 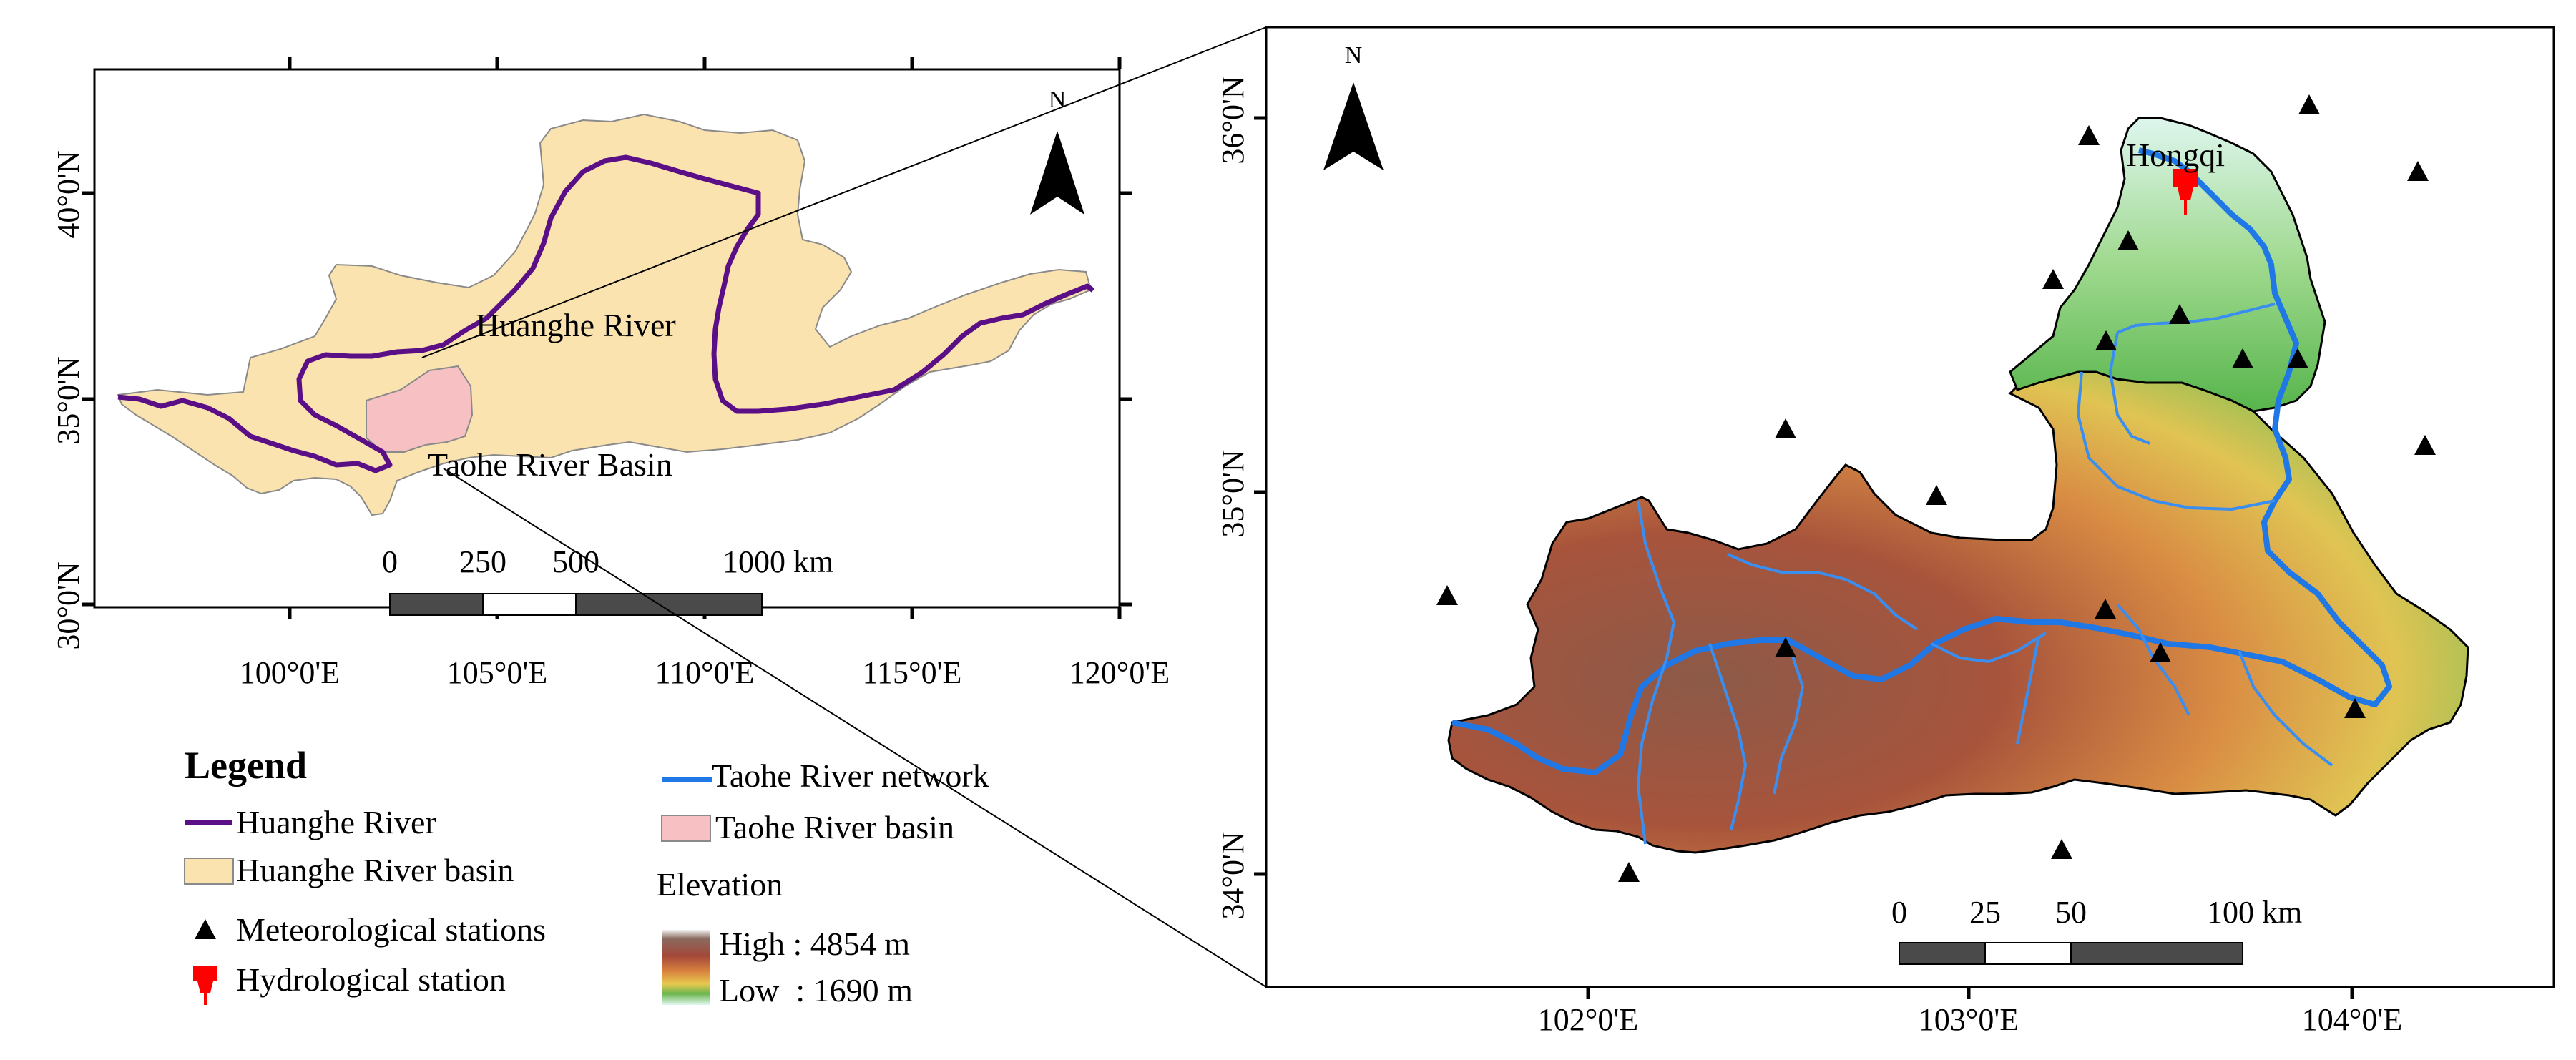 What do you see at coordinates (390, 561) in the screenshot?
I see `overview-scale-0: 0` at bounding box center [390, 561].